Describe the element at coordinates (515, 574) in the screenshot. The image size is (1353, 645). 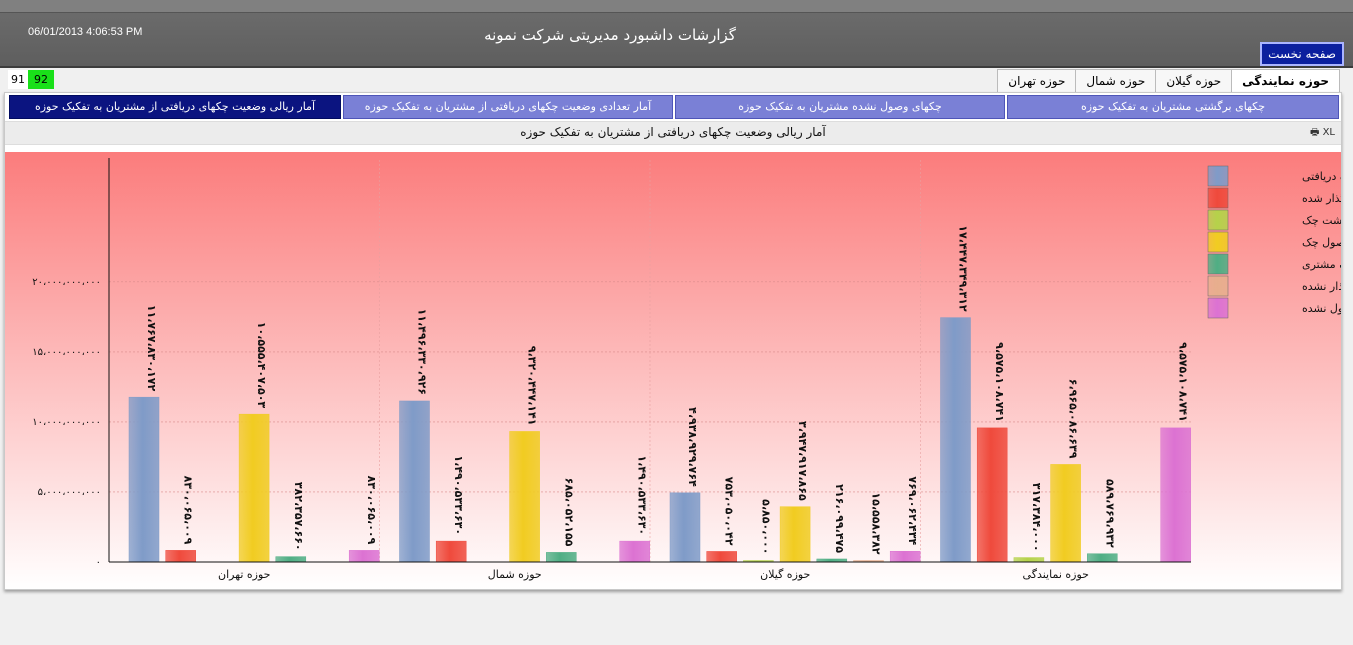
I see `x-category-label: حوزه شمال` at that location.